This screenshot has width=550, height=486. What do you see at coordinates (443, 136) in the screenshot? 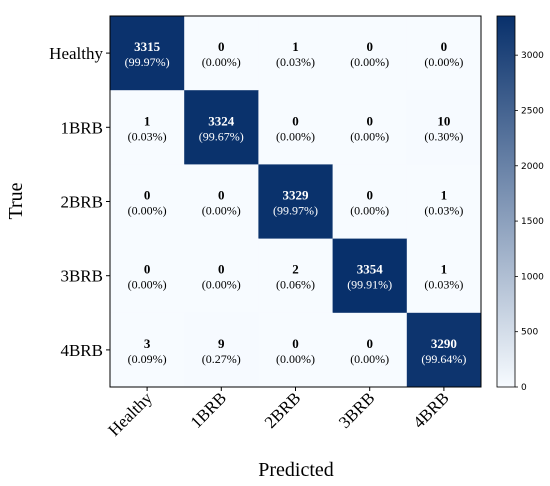
I see `cell-percent-label: (0.30%)` at bounding box center [443, 136].